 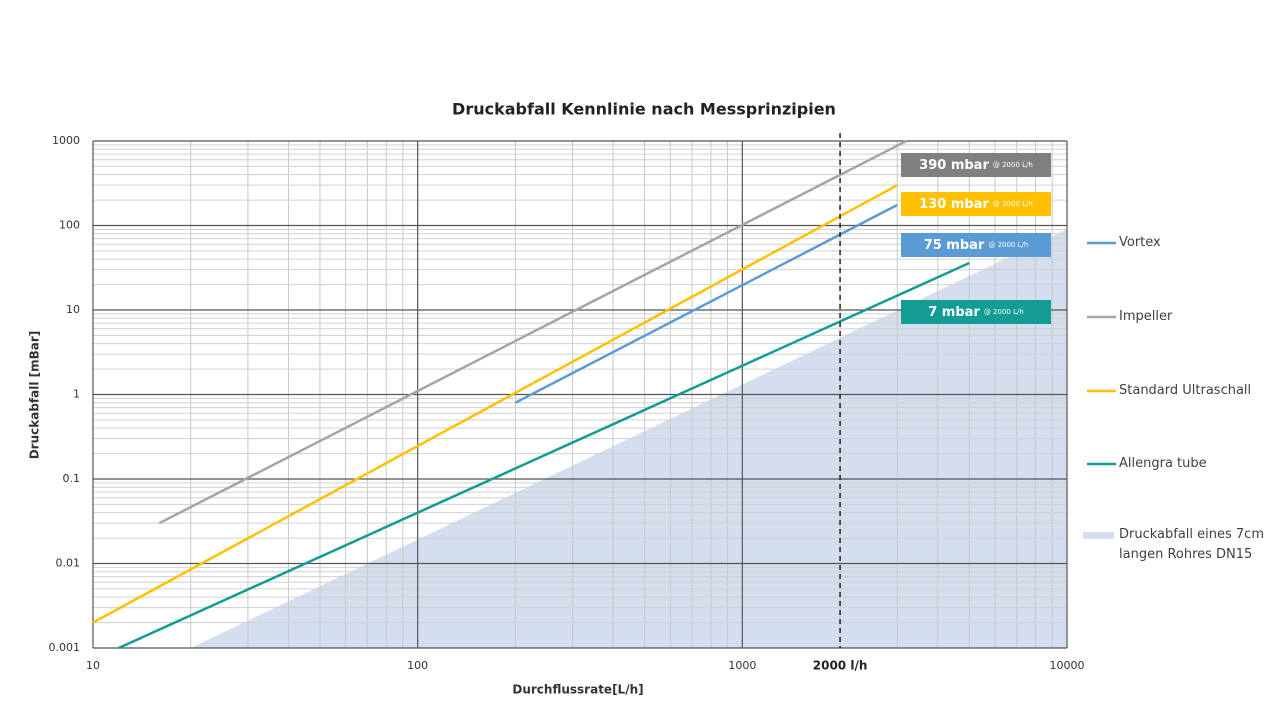 What do you see at coordinates (72, 478) in the screenshot?
I see `y-tick-label: 0.1` at bounding box center [72, 478].